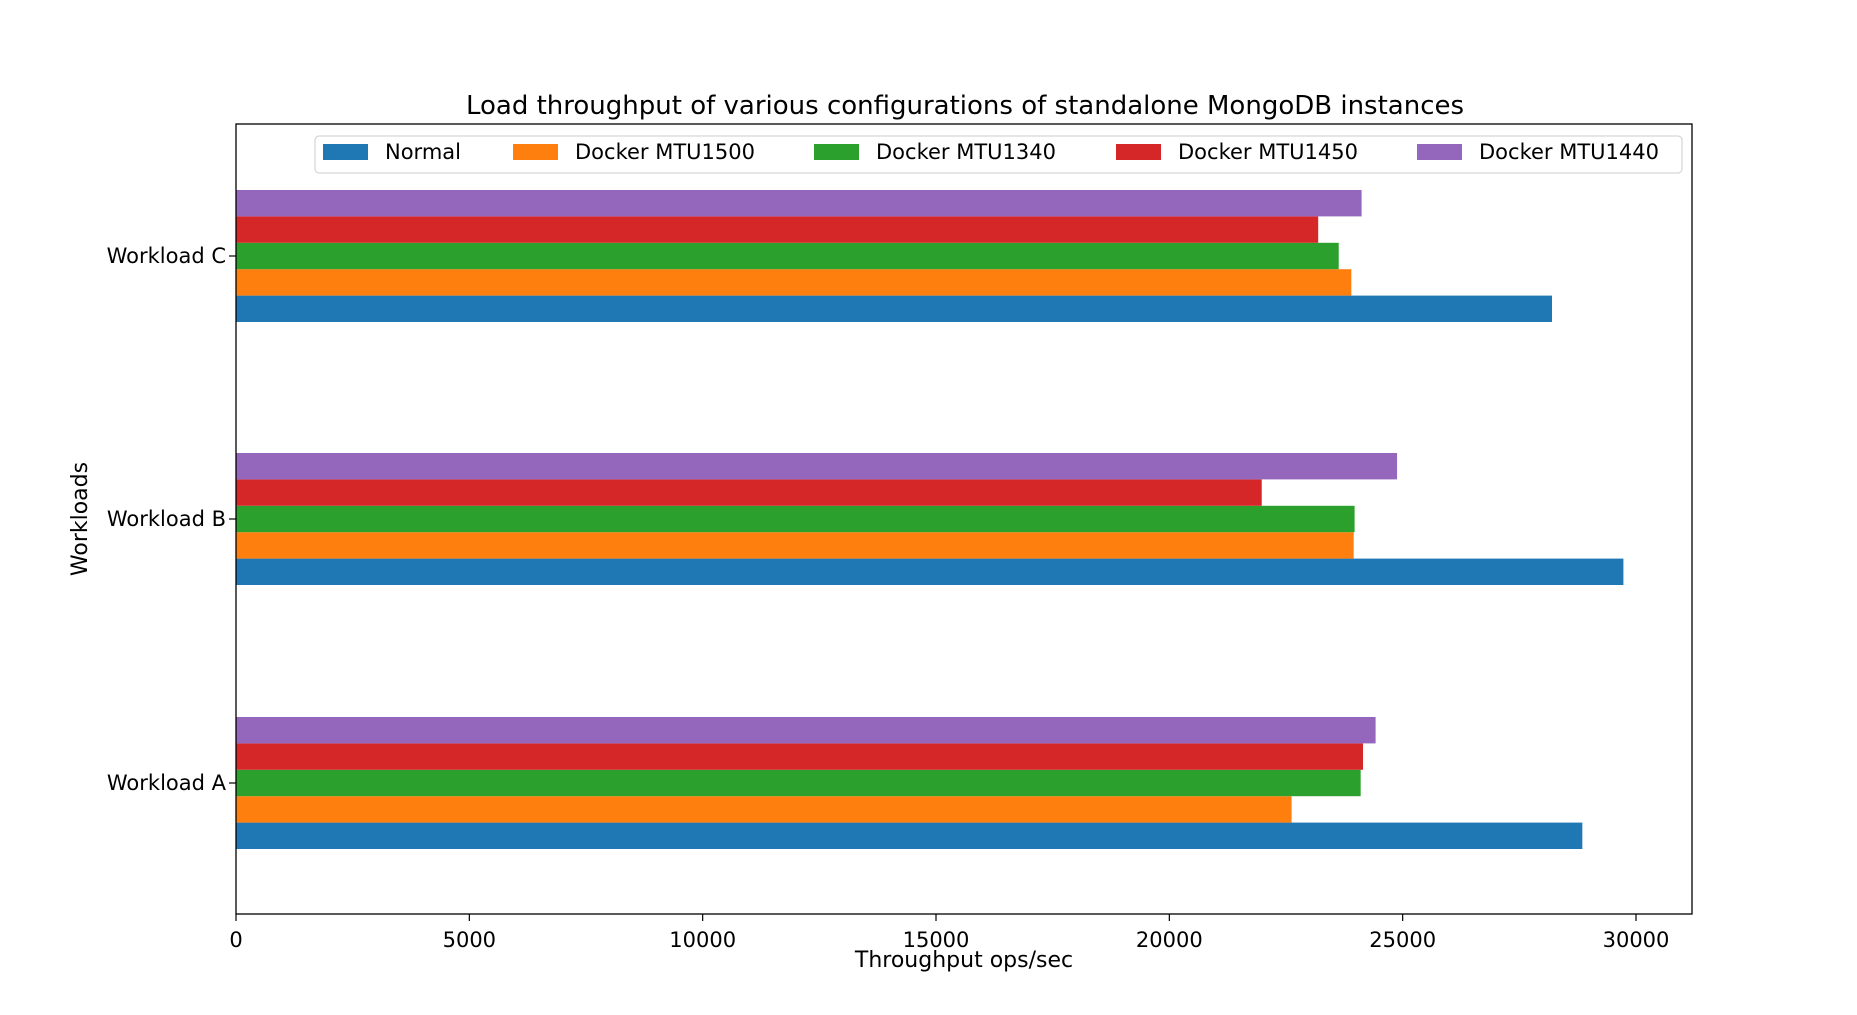 The height and width of the screenshot is (1015, 1857). Describe the element at coordinates (806, 730) in the screenshot. I see `bar-workload-a-docker-mtu1440` at that location.